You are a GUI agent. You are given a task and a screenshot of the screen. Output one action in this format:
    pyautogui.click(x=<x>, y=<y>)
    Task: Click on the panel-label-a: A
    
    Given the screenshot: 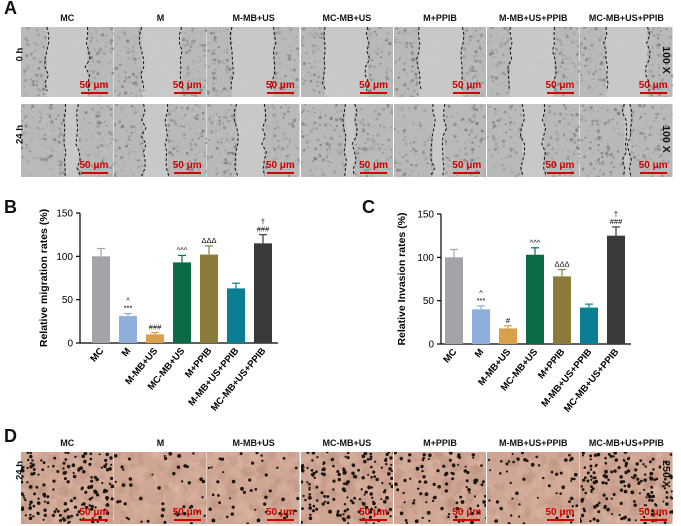 What is the action you would take?
    pyautogui.click(x=10, y=9)
    